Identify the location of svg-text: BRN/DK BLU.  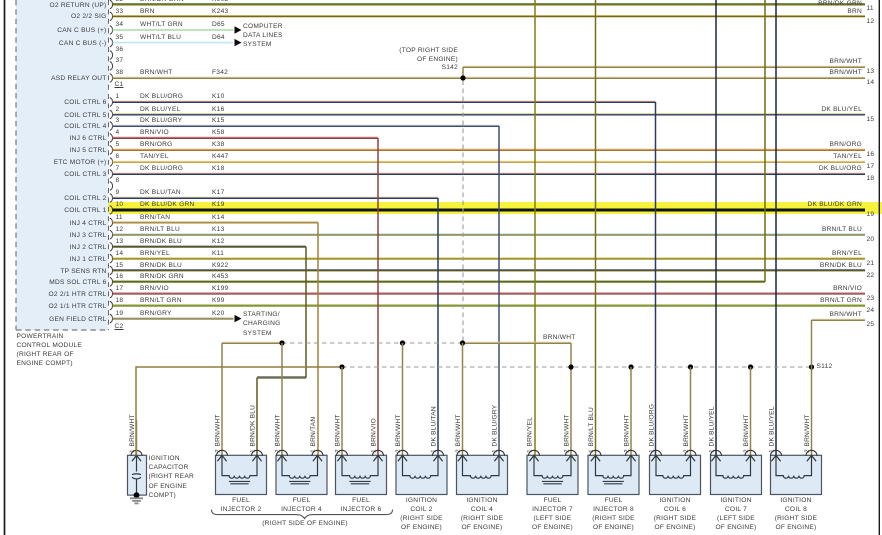
(252, 426).